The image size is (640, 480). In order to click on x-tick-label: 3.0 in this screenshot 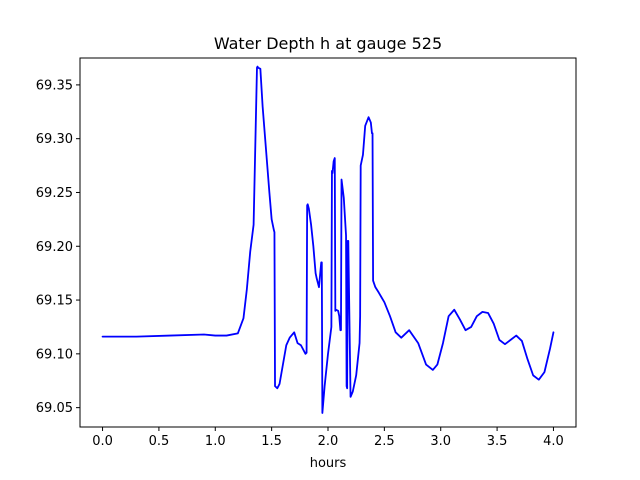, I will do `click(440, 441)`.